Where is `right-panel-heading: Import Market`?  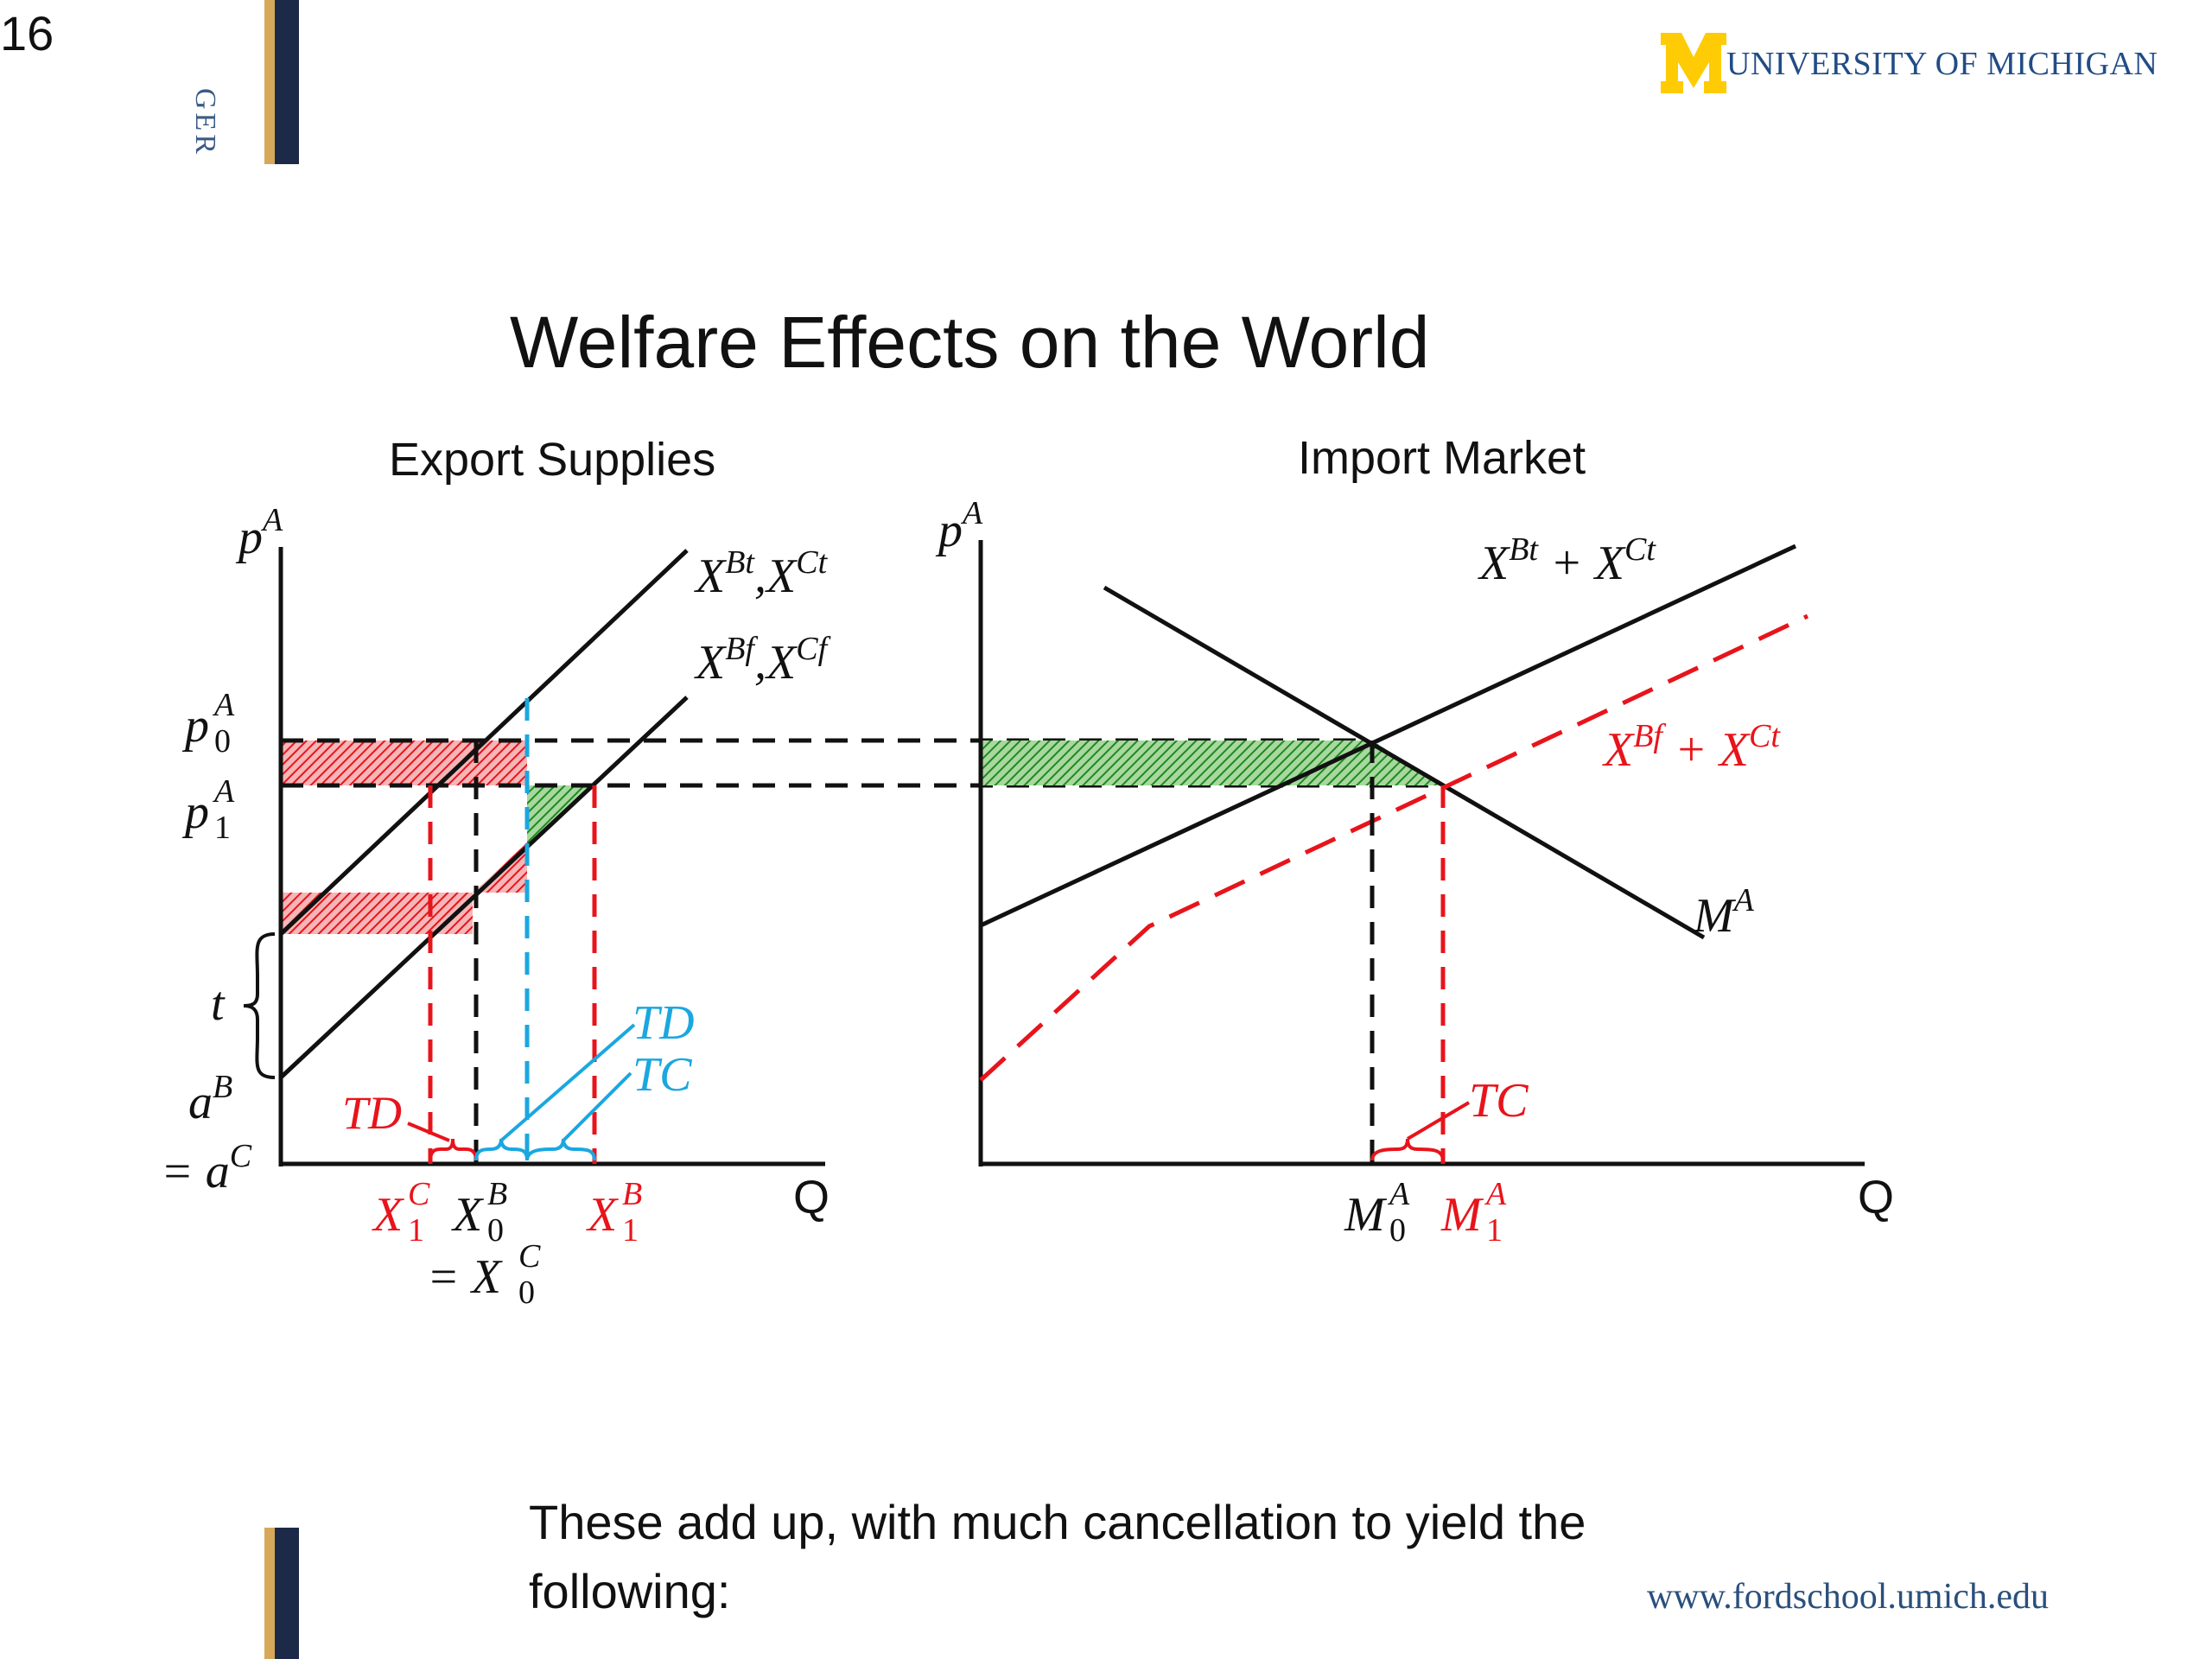 right-panel-heading: Import Market is located at coordinates (1442, 458).